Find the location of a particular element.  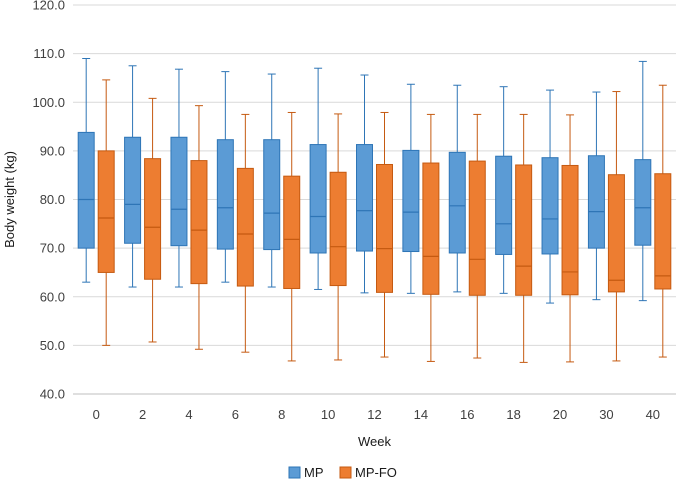

legend: MP MP-FO is located at coordinates (342, 472).